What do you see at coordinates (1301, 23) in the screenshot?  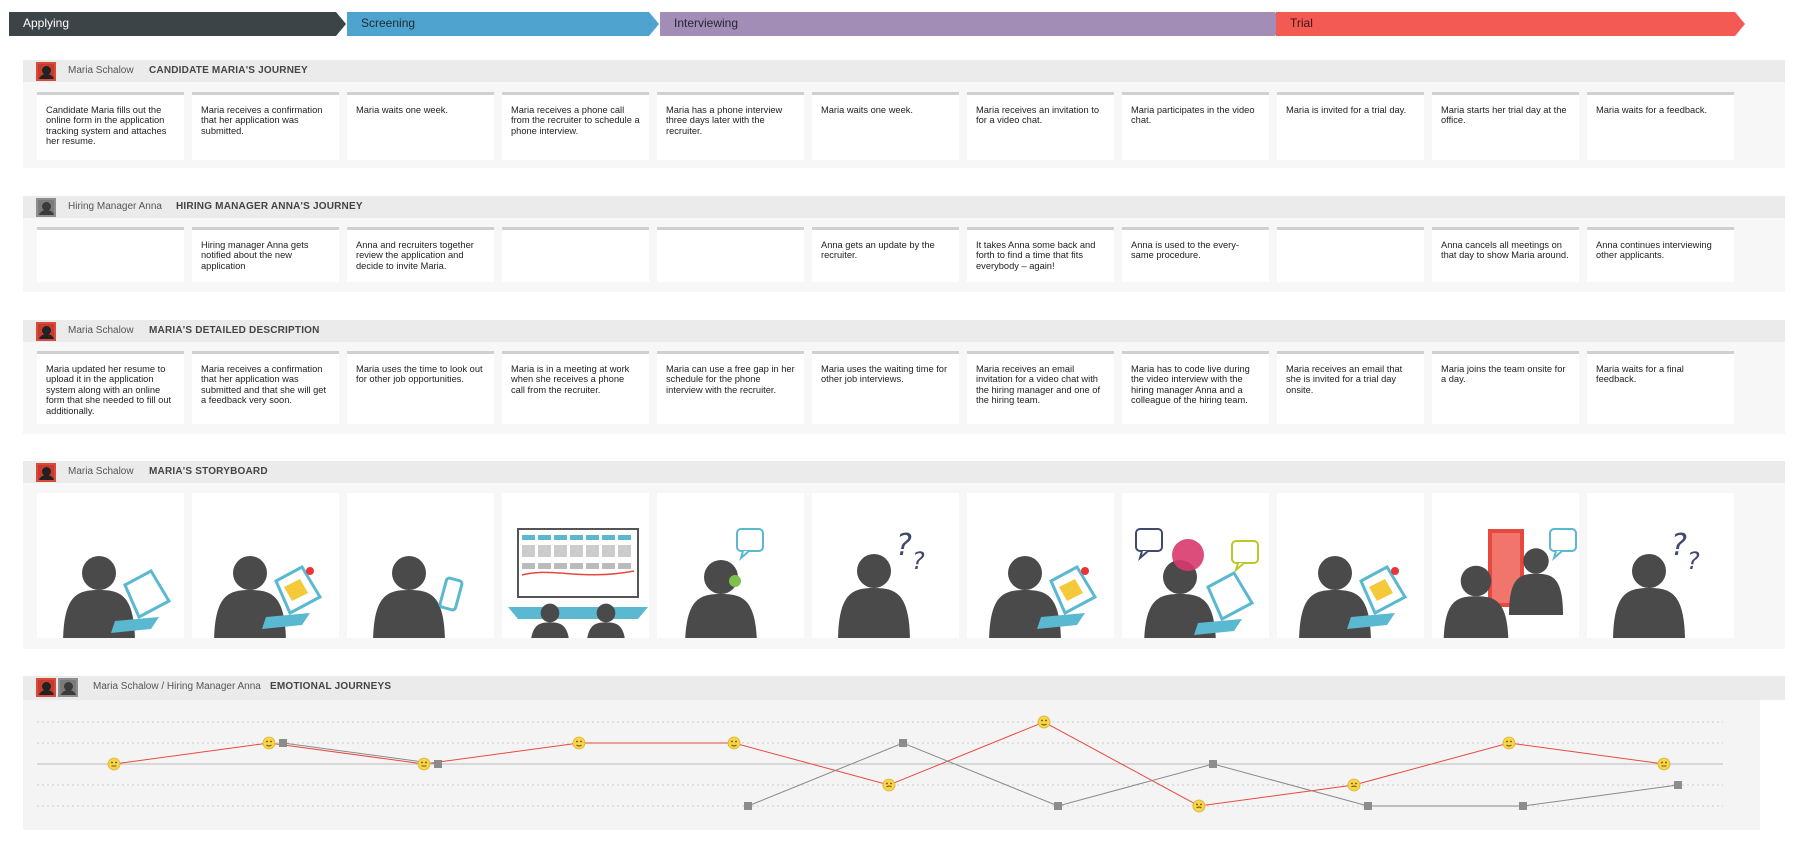 I see `phase-label: Trial` at bounding box center [1301, 23].